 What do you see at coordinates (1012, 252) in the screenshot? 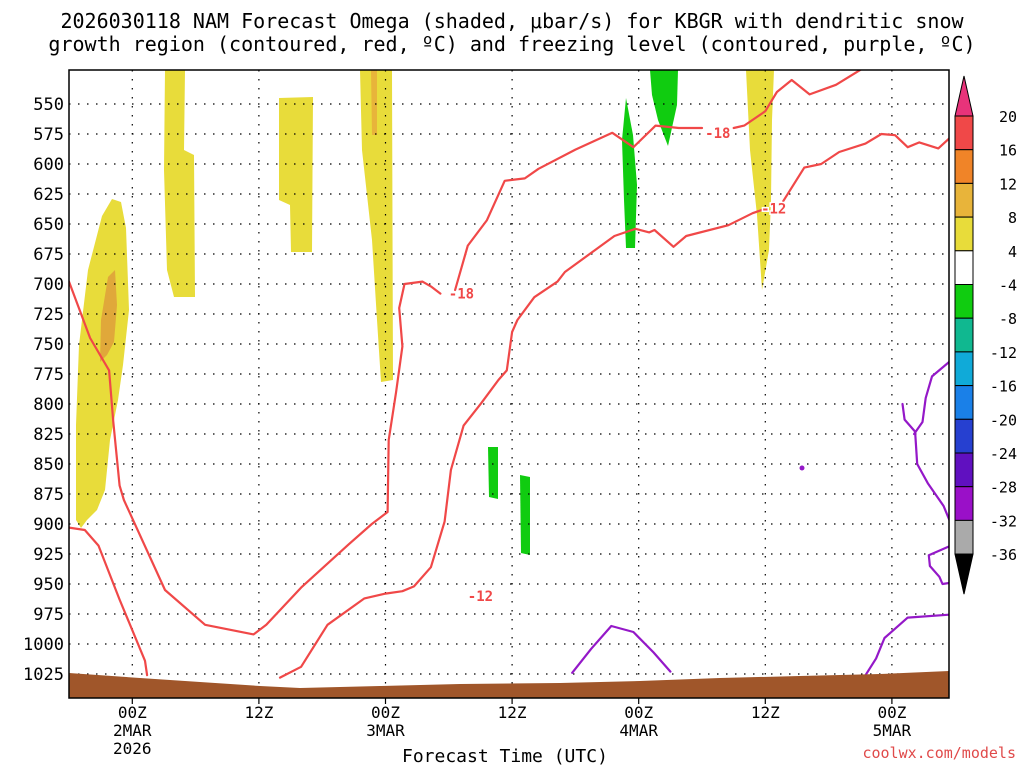
I see `colorbar-label: 4` at bounding box center [1012, 252].